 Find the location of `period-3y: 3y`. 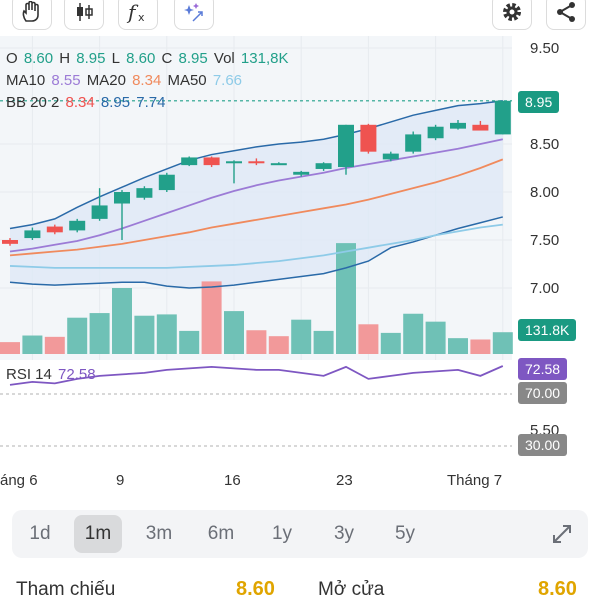

period-3y: 3y is located at coordinates (344, 533).